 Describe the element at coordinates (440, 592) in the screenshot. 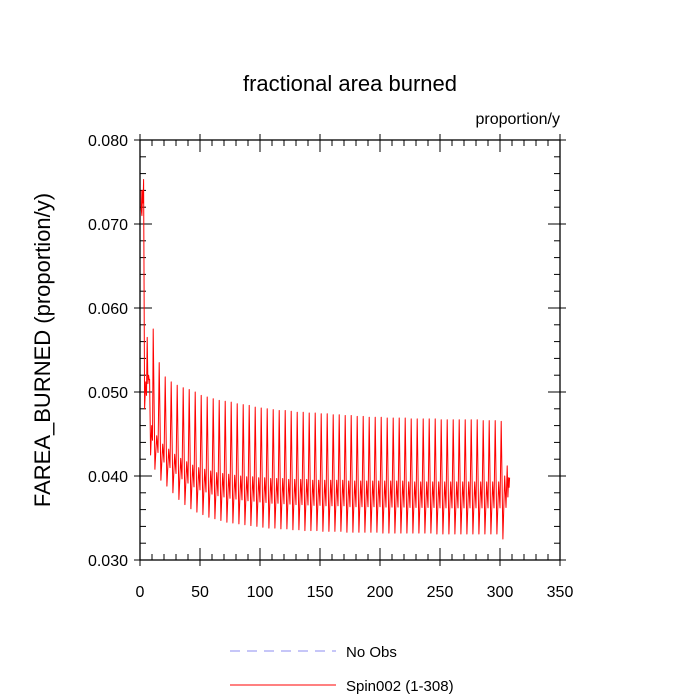

I see `x-tick-label: 250` at that location.